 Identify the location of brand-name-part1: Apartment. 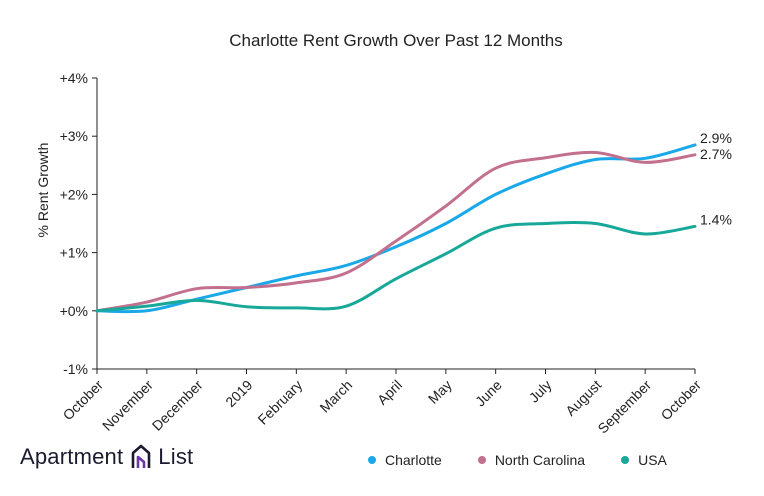
(72, 456).